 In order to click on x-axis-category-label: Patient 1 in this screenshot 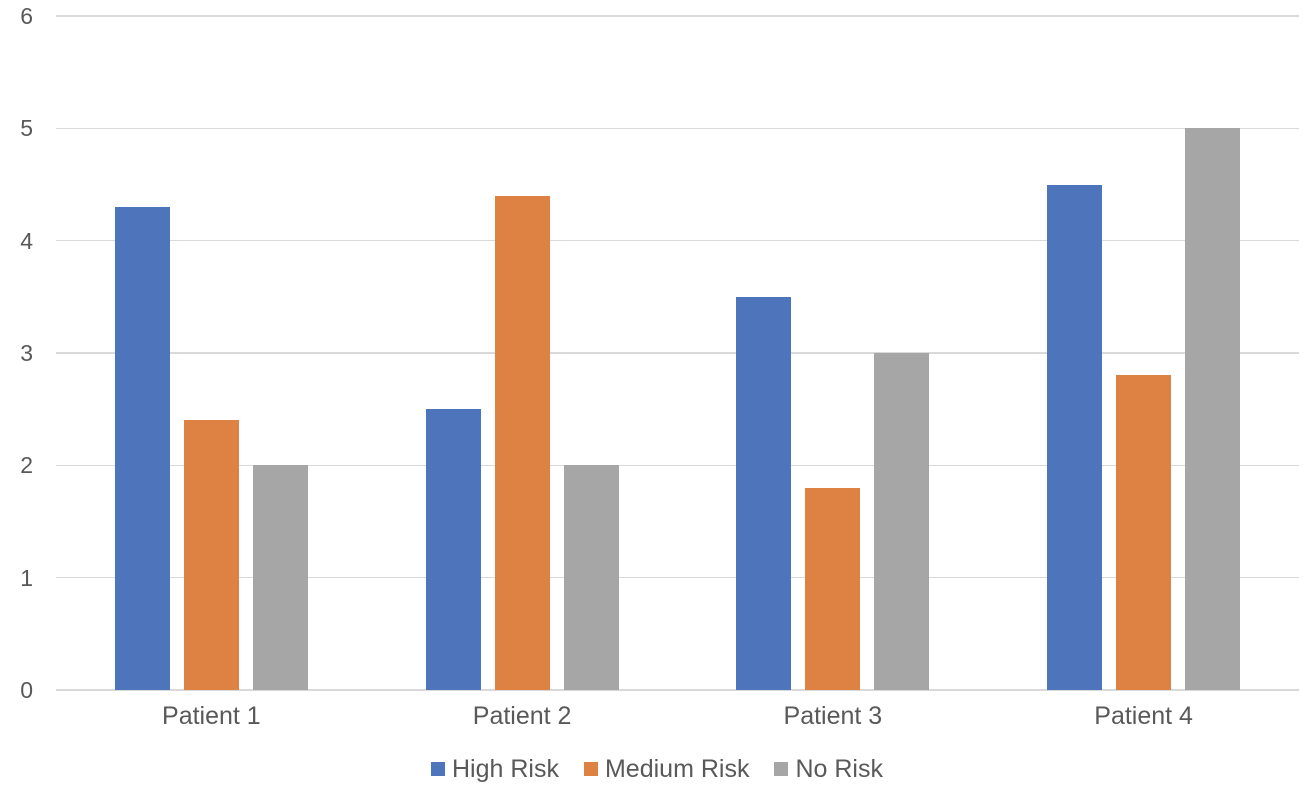, I will do `click(211, 716)`.